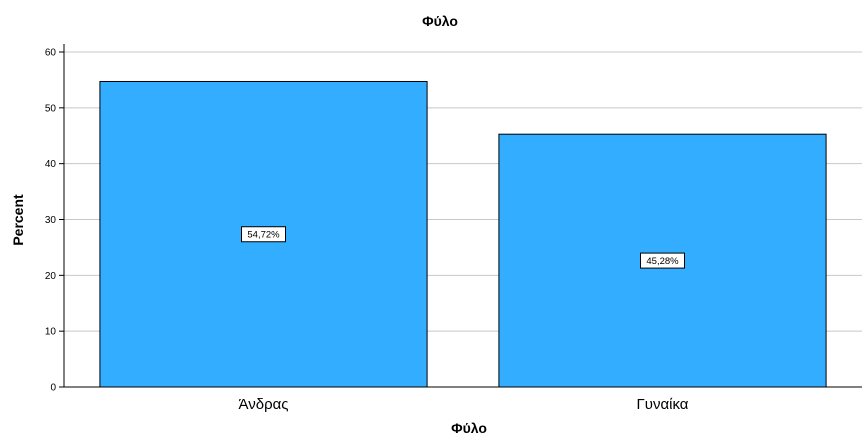 The height and width of the screenshot is (435, 862). What do you see at coordinates (463, 404) in the screenshot?
I see `x-axis-categories: Άνδρας Γυναίκα` at bounding box center [463, 404].